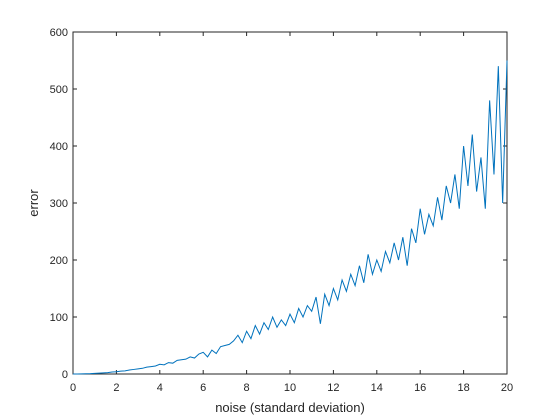 Image resolution: width=560 pixels, height=420 pixels. What do you see at coordinates (247, 388) in the screenshot?
I see `x-tick-label: 8` at bounding box center [247, 388].